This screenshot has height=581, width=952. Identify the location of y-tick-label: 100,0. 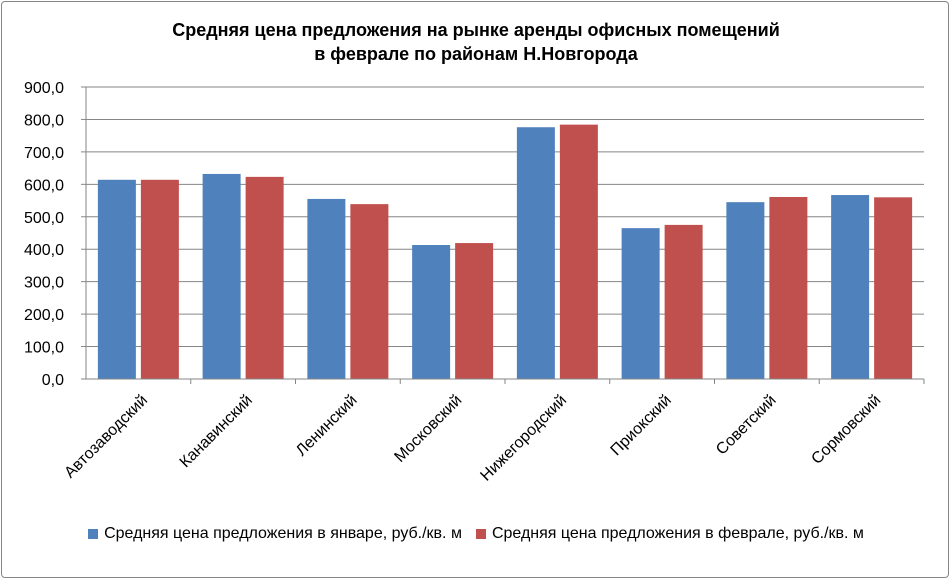
(44, 348).